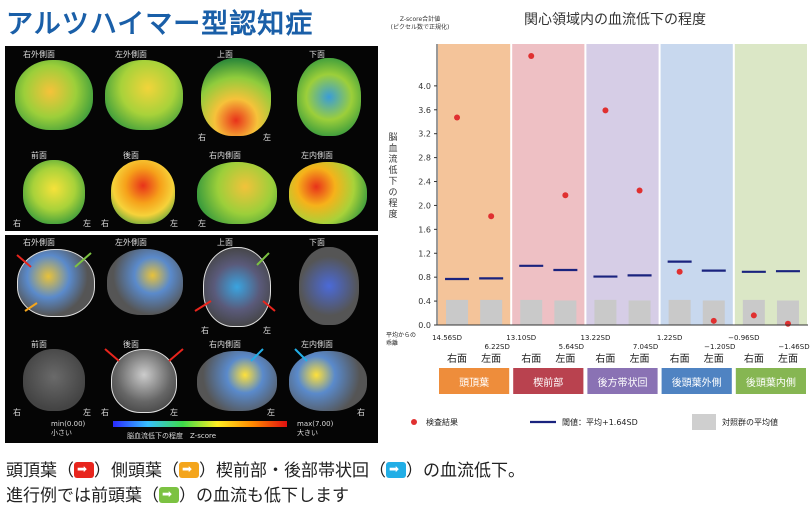  I want to click on caption-line-1: 頭頂葉（）側頭葉（）楔前部・後部帯状回（）の血流低下。, so click(265, 468).